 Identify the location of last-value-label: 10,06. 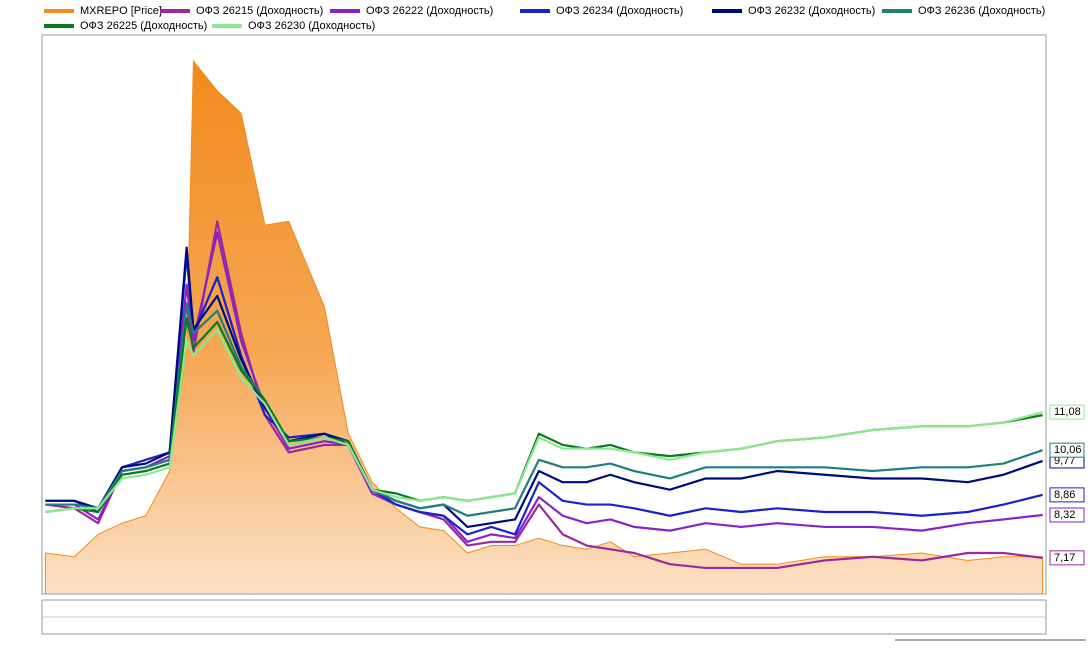
(1068, 450).